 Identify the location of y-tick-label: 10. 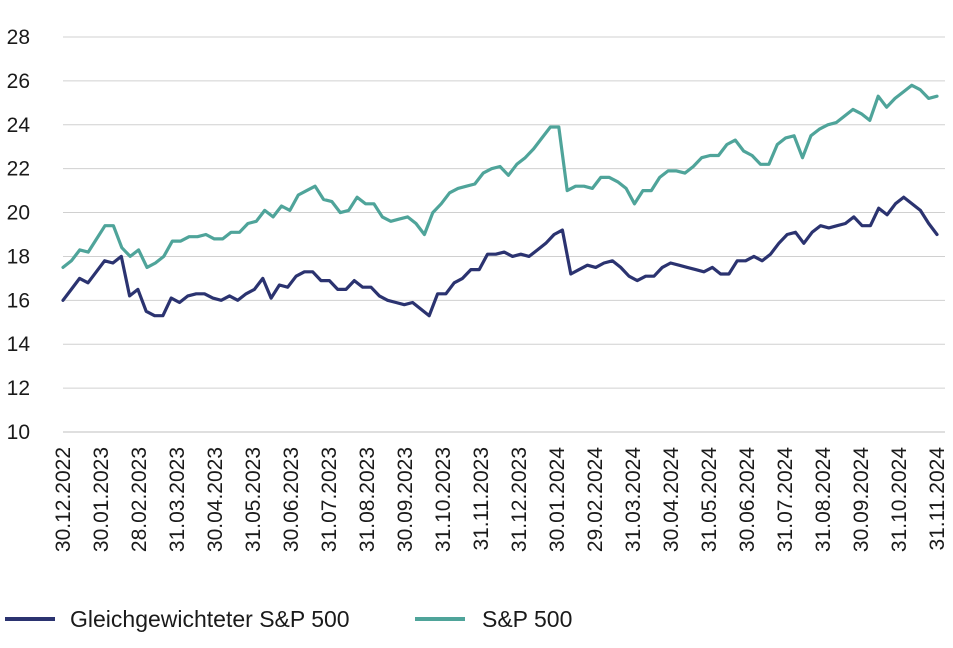
(18, 432).